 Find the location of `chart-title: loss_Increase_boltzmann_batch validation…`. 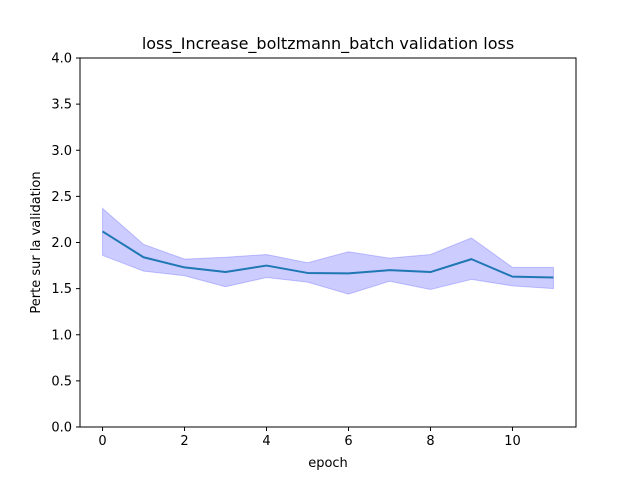

chart-title: loss_Increase_boltzmann_batch validation… is located at coordinates (328, 44).